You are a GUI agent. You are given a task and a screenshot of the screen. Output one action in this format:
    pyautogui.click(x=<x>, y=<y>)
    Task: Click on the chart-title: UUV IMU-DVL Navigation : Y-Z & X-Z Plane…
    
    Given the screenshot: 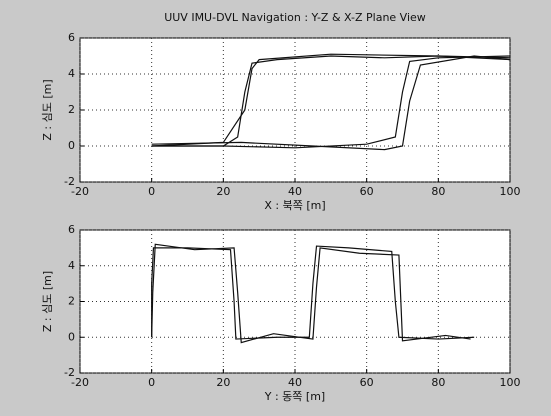 What is the action you would take?
    pyautogui.click(x=295, y=17)
    